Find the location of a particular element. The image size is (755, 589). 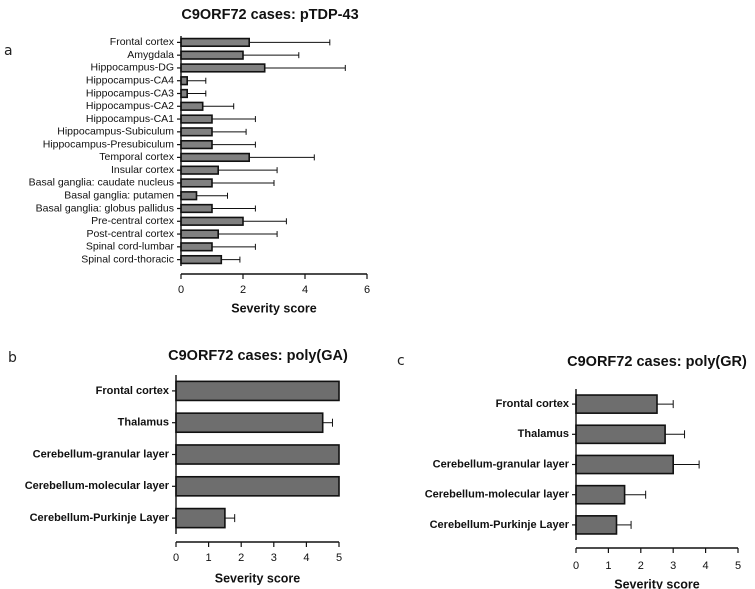

category-label: Spinal cord-thoracic is located at coordinates (127, 259).